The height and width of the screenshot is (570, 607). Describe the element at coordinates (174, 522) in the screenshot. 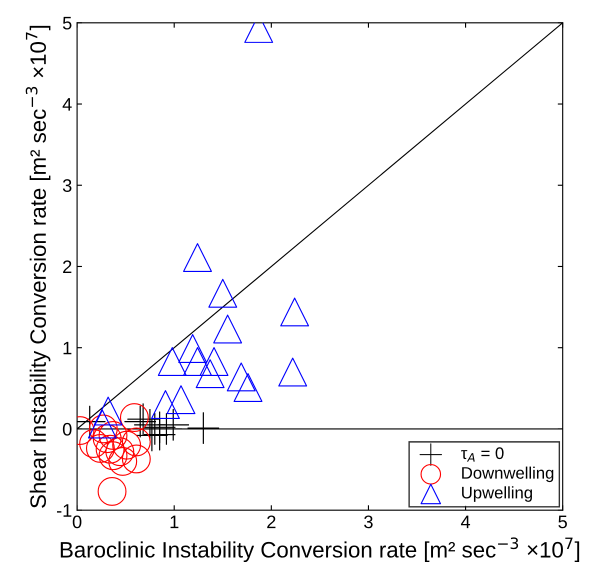

I see `x-tick-label: 1` at that location.